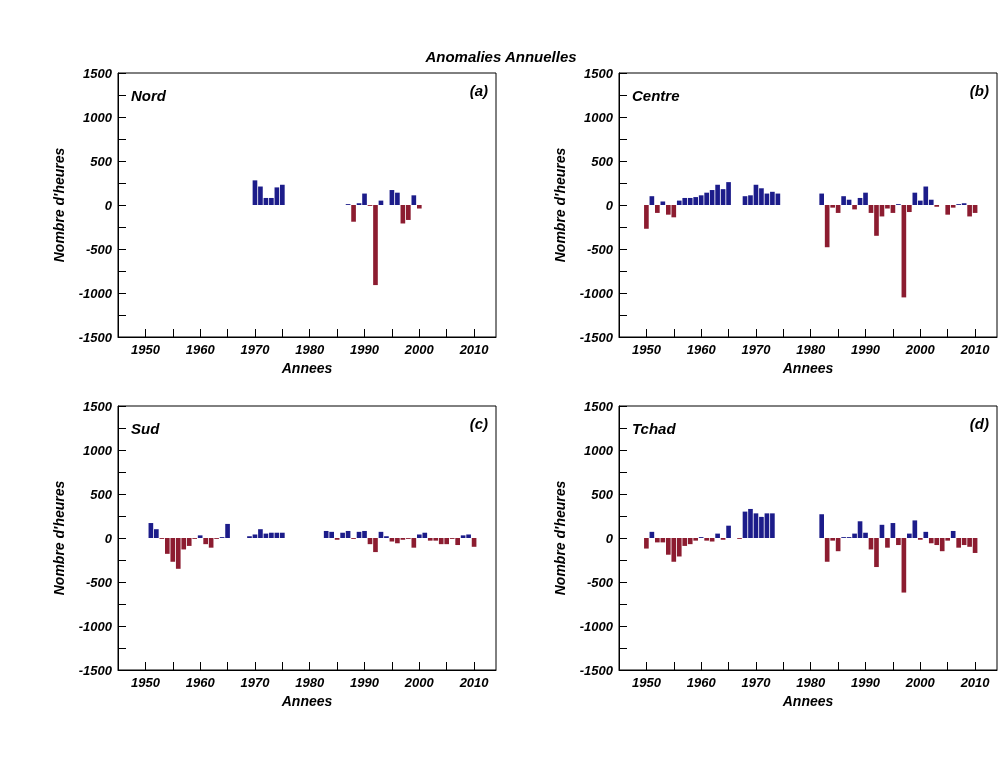  What do you see at coordinates (146, 428) in the screenshot?
I see `text: Sud` at bounding box center [146, 428].